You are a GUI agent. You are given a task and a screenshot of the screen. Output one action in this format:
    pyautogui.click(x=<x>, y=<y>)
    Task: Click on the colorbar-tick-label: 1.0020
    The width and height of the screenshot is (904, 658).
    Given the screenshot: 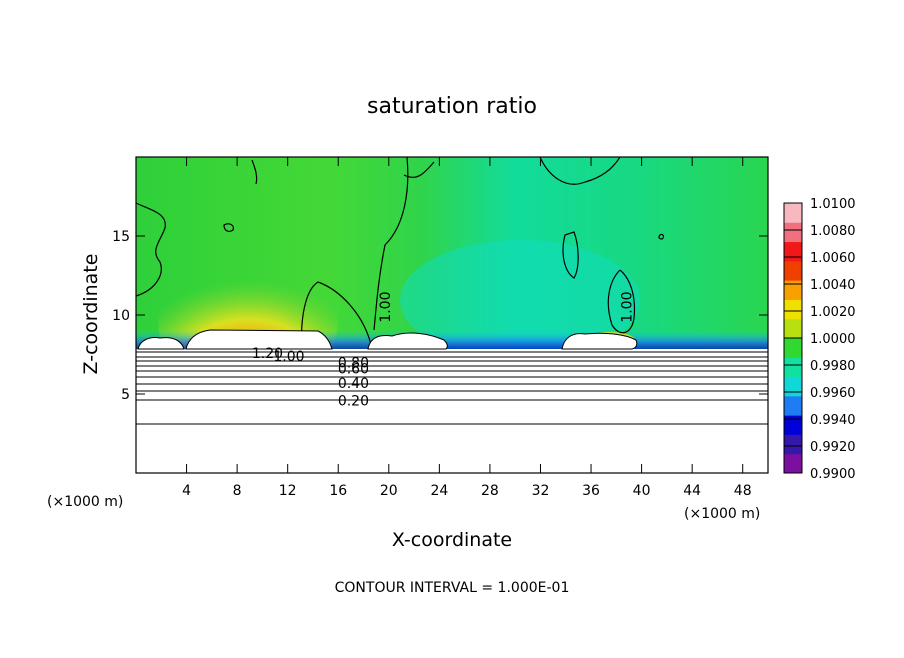 What is the action you would take?
    pyautogui.click(x=833, y=312)
    